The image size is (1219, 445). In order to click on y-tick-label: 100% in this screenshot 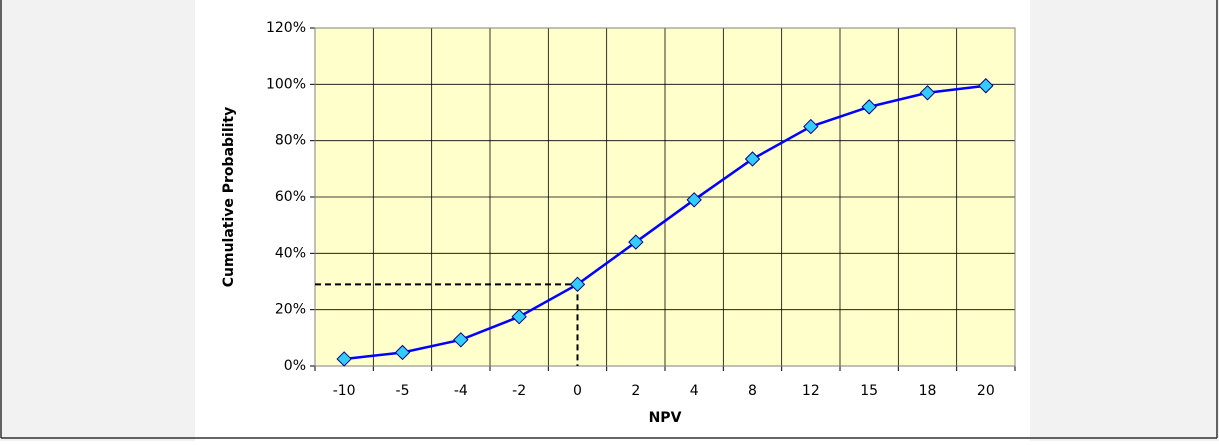, I will do `click(286, 84)`.